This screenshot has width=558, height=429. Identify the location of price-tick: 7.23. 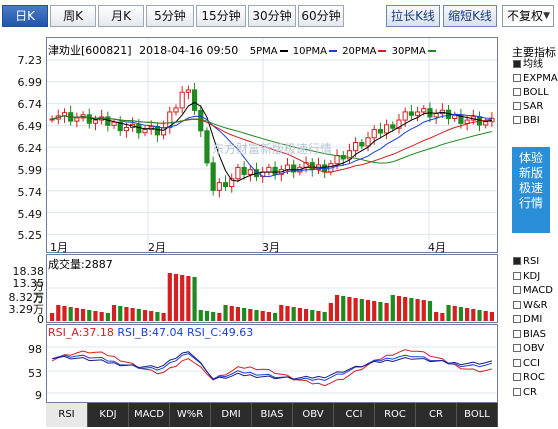
(30, 60).